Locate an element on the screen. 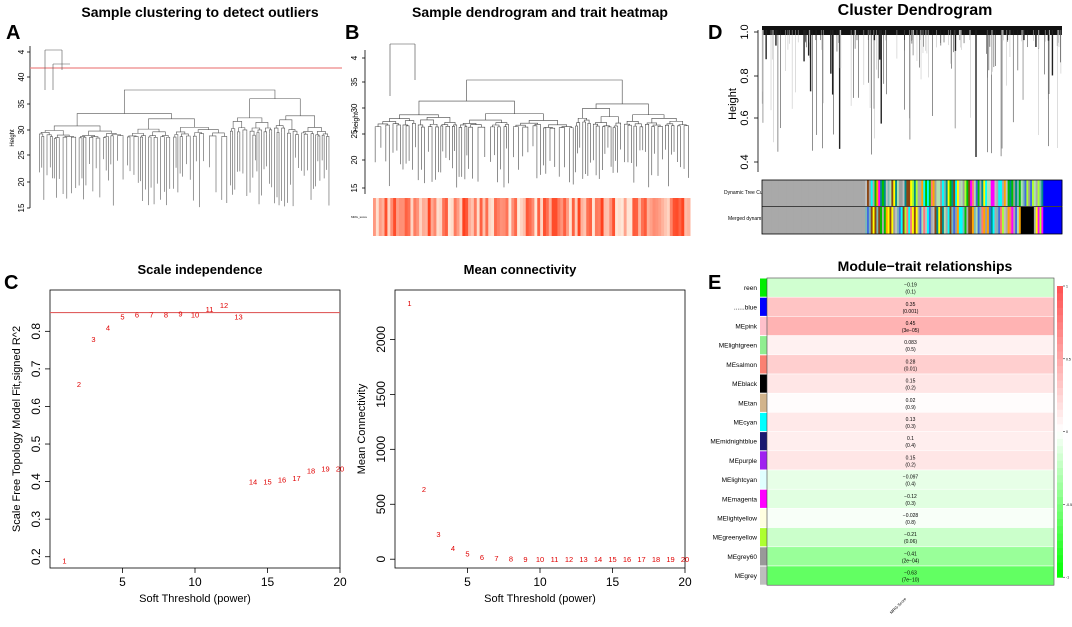 Image resolution: width=1072 pixels, height=627 pixels. power-label: 10 is located at coordinates (195, 314).